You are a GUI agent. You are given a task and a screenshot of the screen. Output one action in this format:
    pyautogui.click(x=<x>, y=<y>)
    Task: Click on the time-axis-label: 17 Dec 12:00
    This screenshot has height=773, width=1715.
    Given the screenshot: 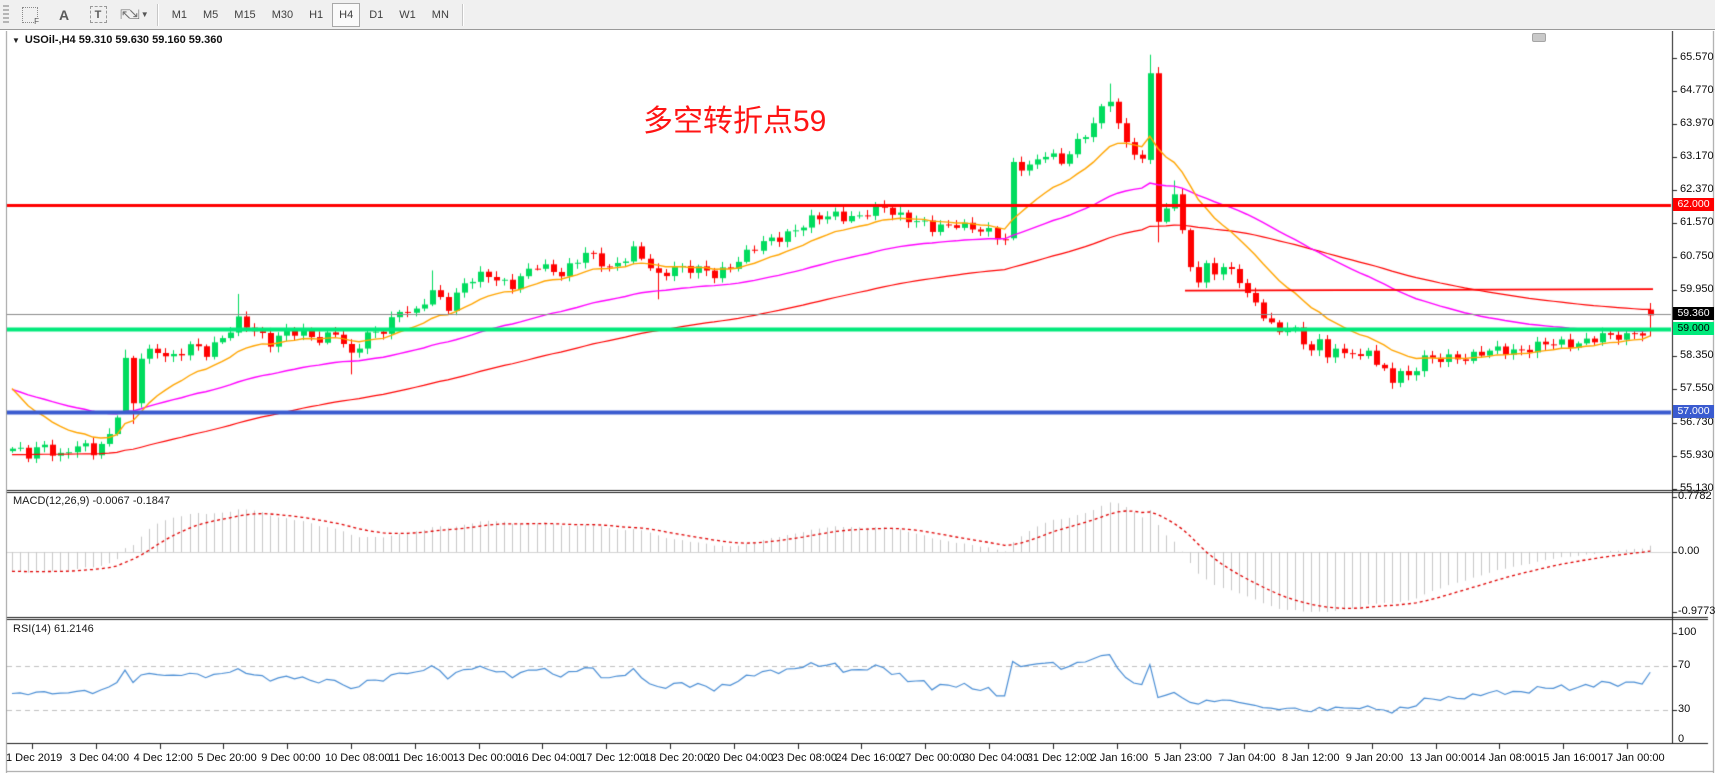 What is the action you would take?
    pyautogui.click(x=613, y=758)
    